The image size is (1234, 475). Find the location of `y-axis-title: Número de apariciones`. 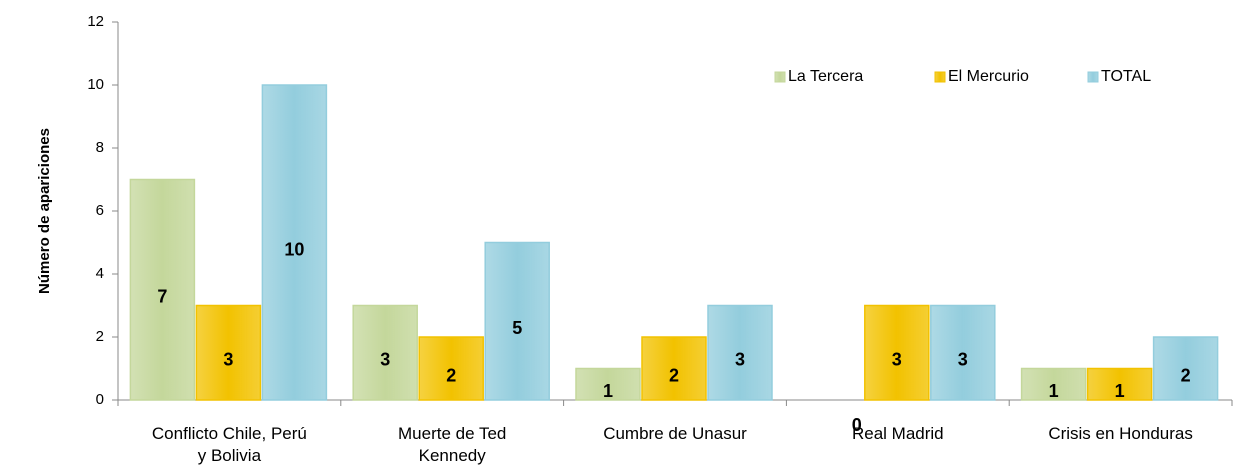

y-axis-title: Número de apariciones is located at coordinates (44, 211).